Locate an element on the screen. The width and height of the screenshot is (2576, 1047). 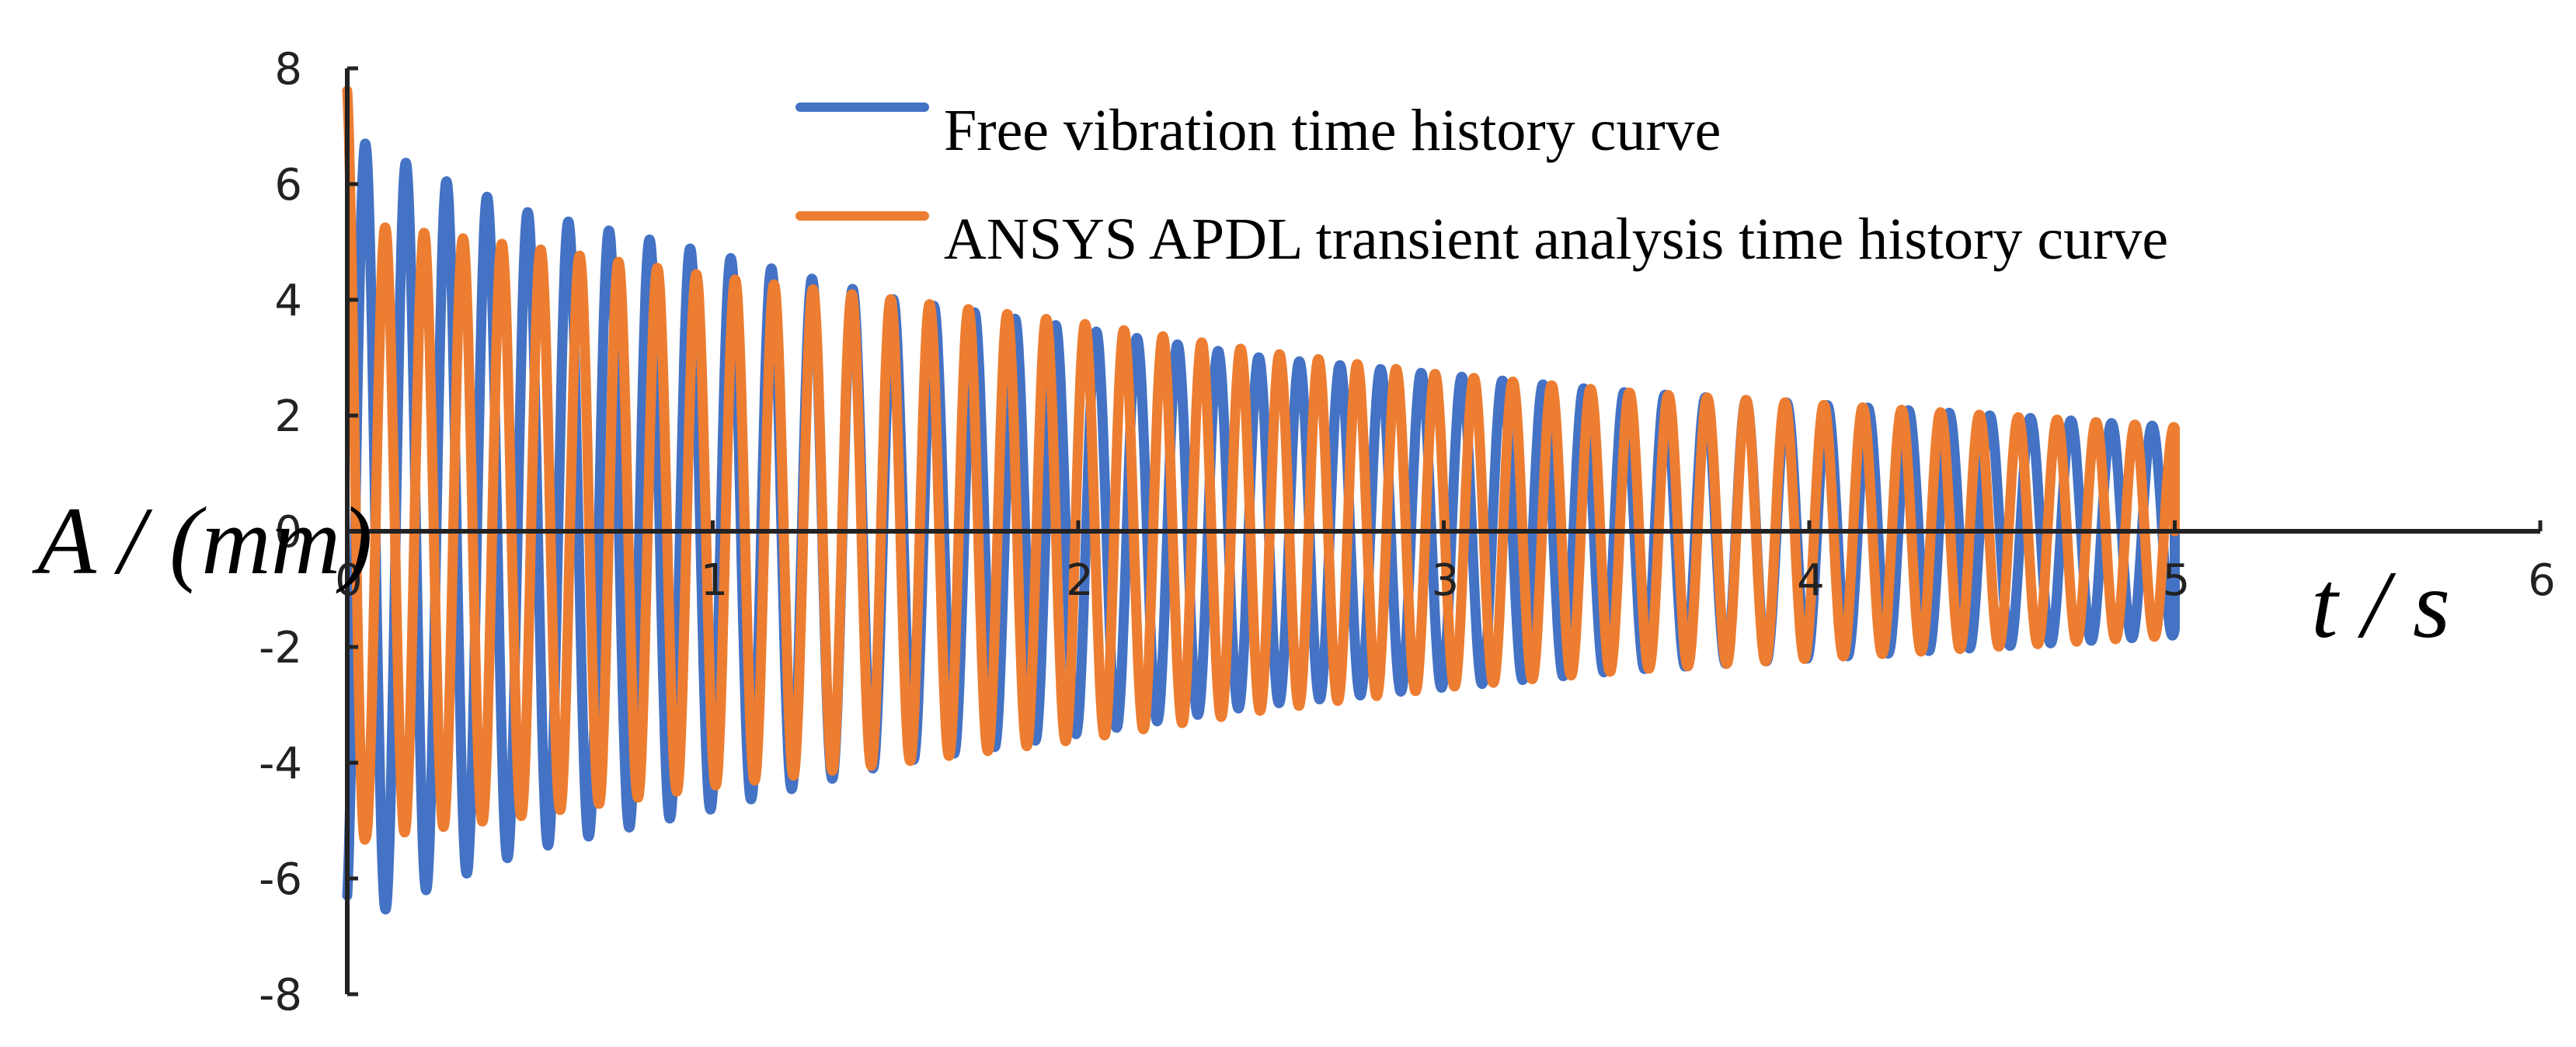
x-axis-title: t / s is located at coordinates (2380, 604).